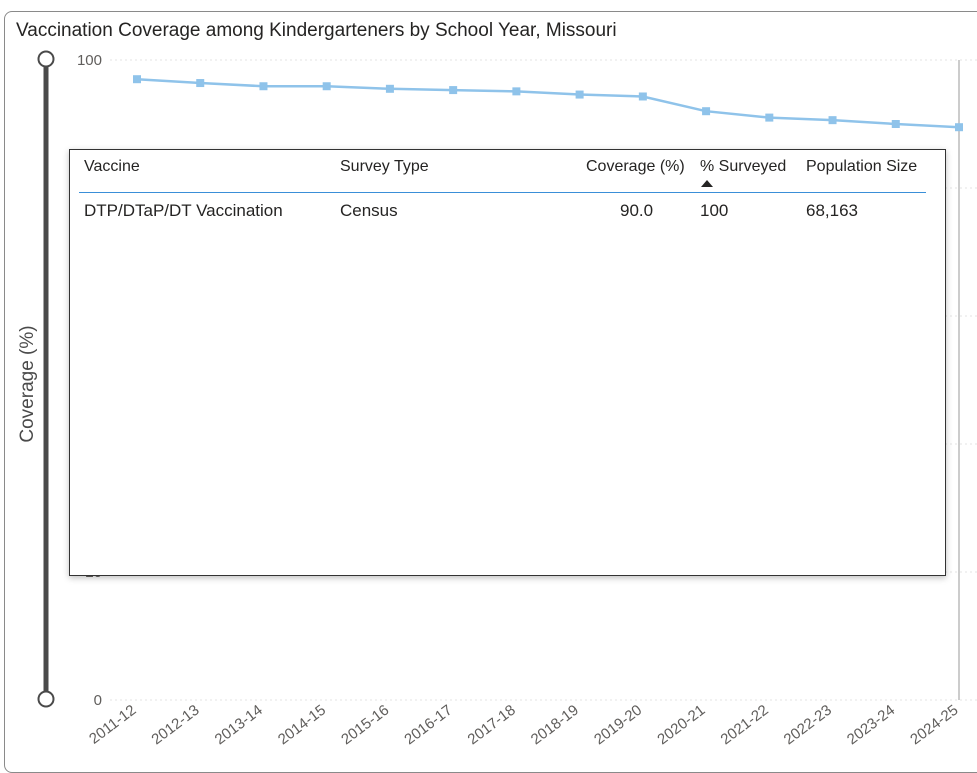  I want to click on x-tick-label: 2023-24, so click(871, 725).